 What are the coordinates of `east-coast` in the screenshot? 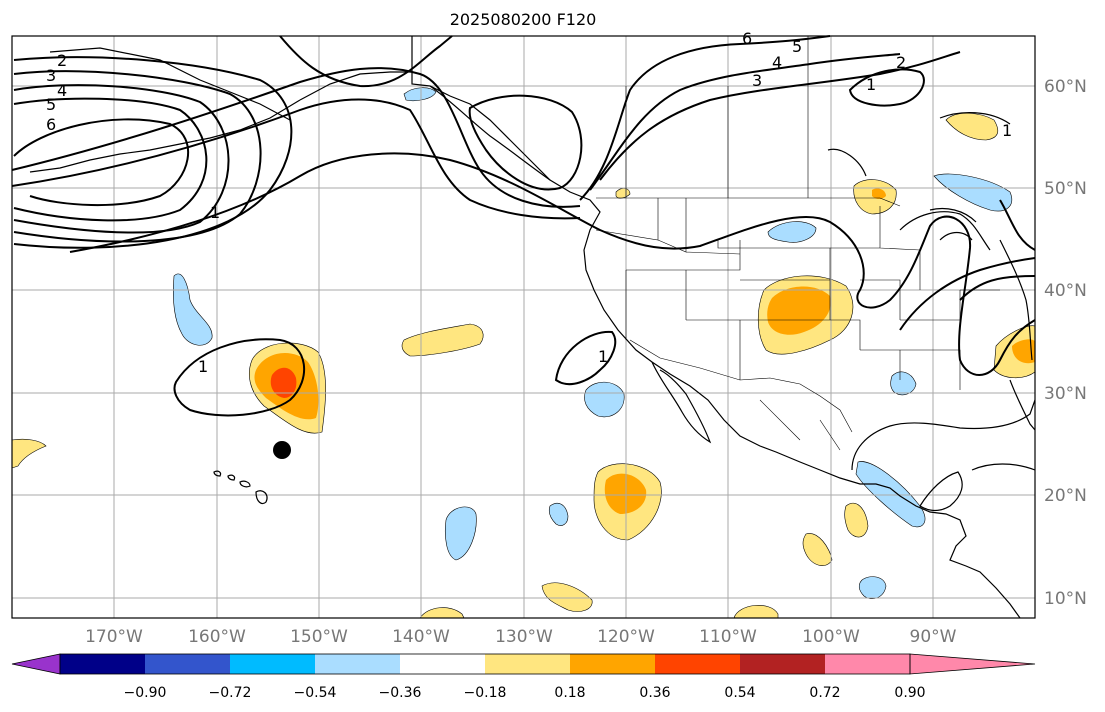 It's located at (1016, 300).